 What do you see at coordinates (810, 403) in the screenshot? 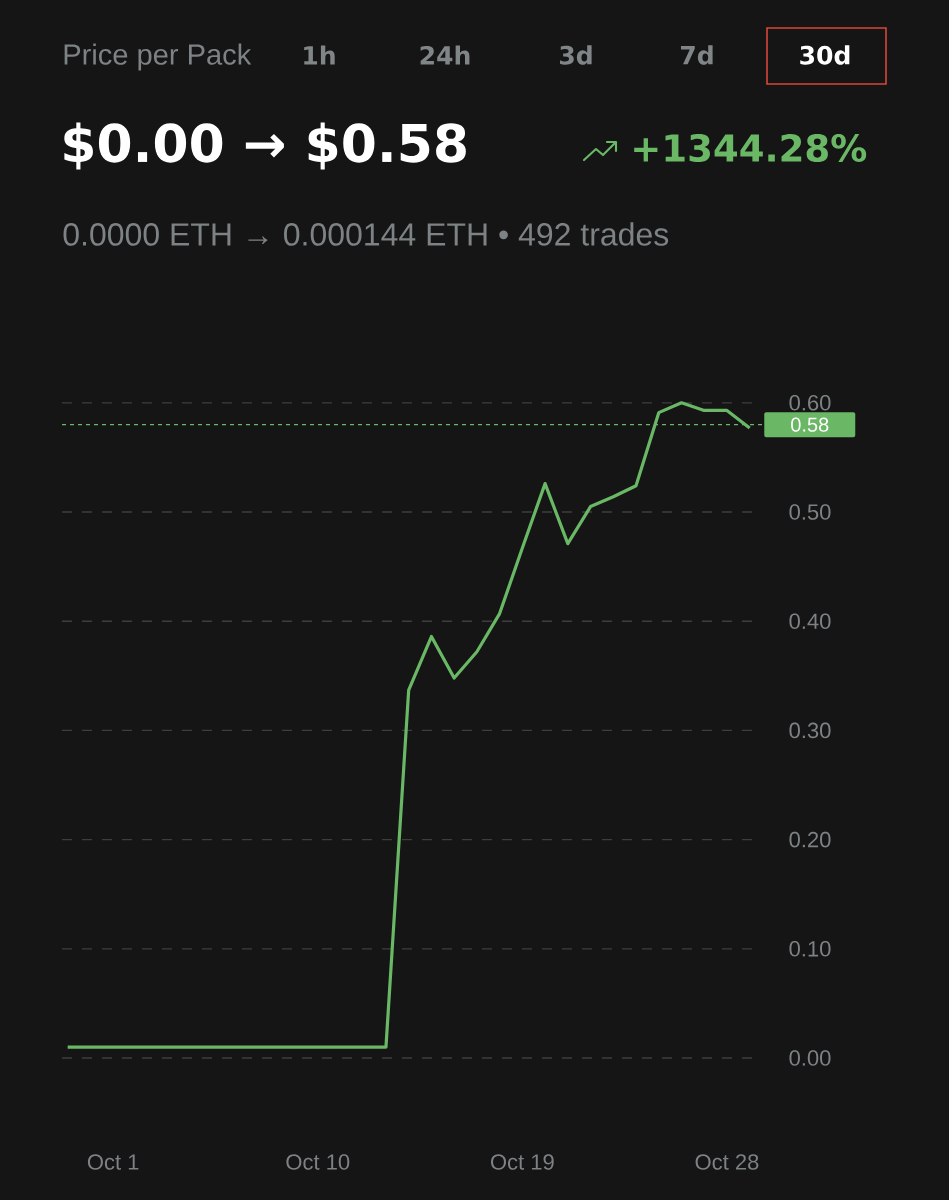
I see `y-tick-label: 0.60` at bounding box center [810, 403].